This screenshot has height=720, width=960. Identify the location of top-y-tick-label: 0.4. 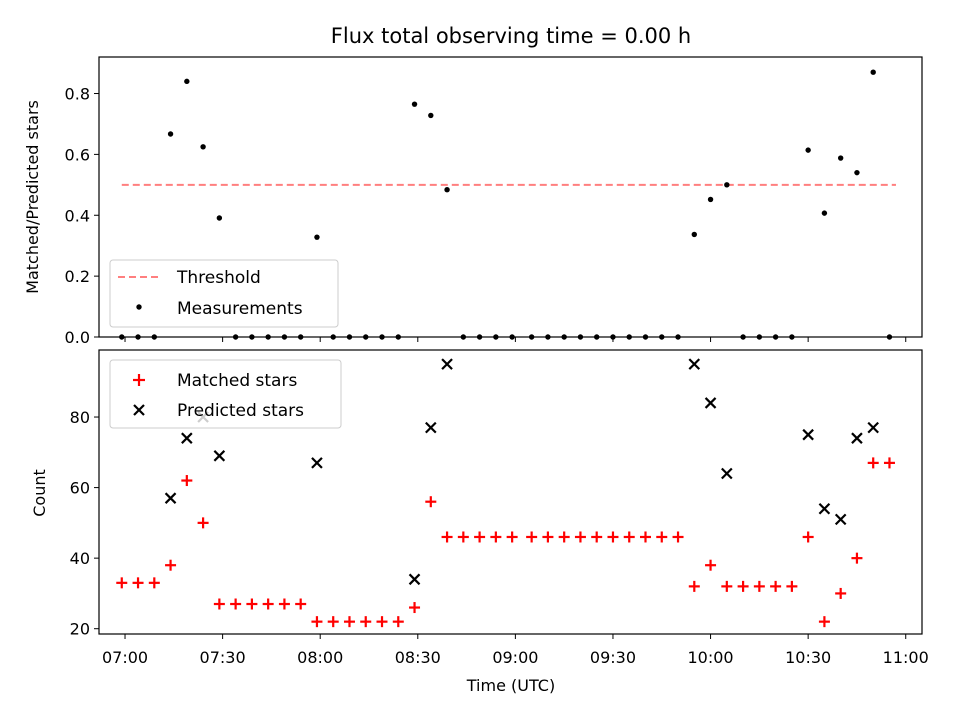
(77, 215).